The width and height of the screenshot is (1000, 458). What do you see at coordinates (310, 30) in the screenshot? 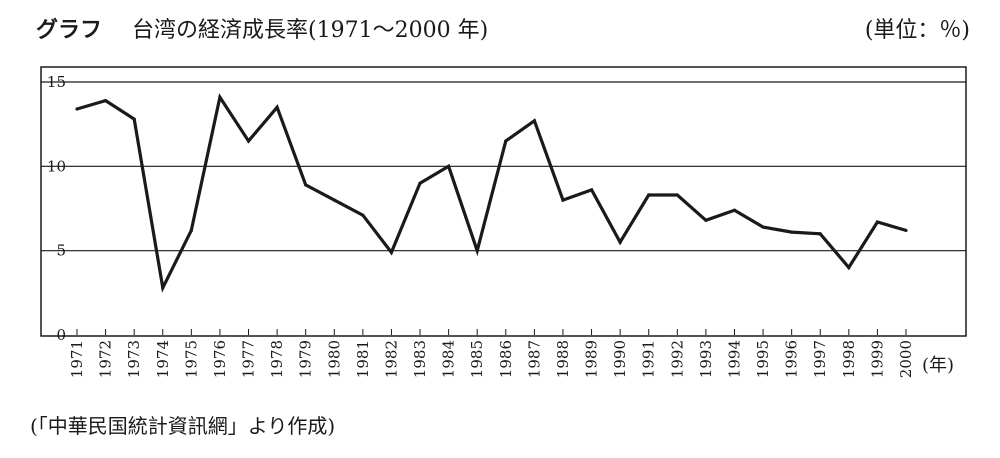
I see `chart-title: 台湾の経済成長率(1971～2000 年)` at bounding box center [310, 30].